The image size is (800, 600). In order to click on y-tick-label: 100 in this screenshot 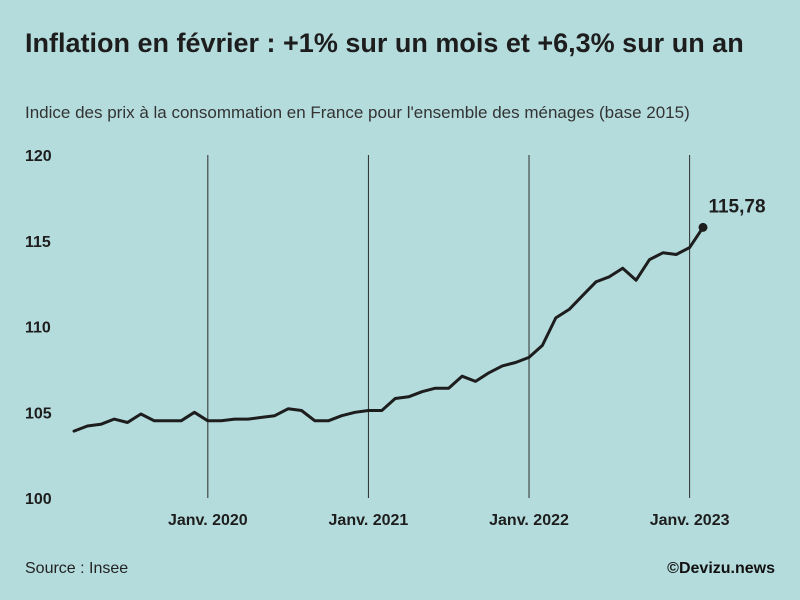, I will do `click(38, 499)`.